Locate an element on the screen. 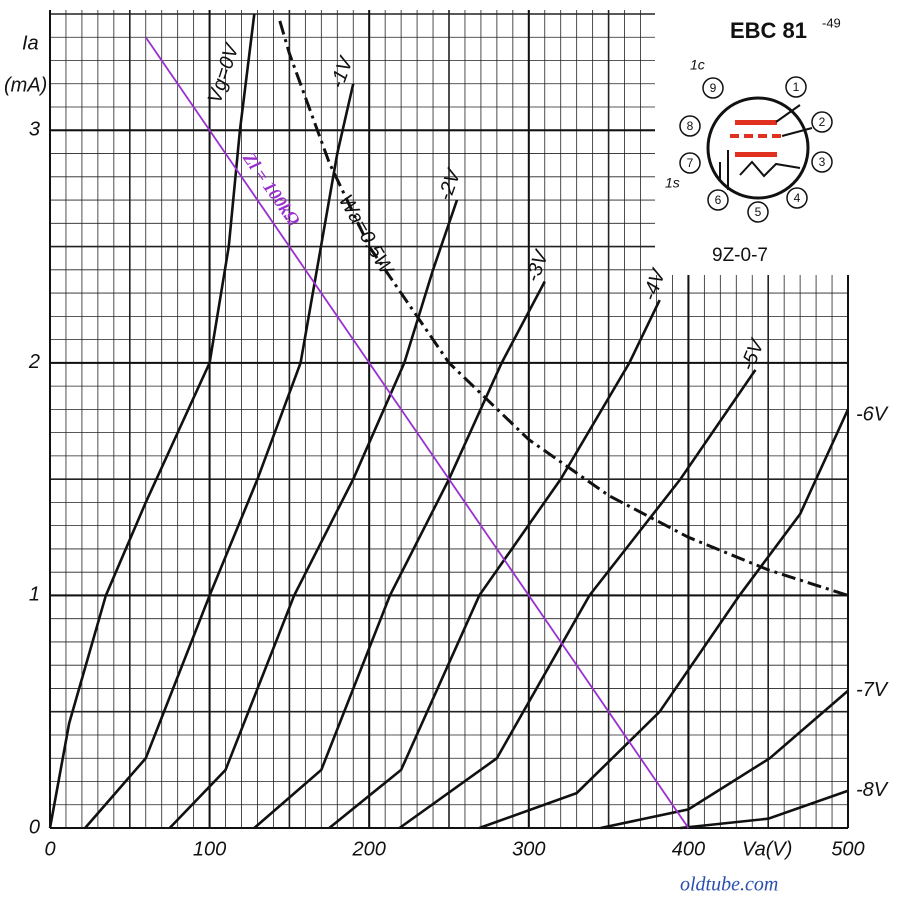 Image resolution: width=900 pixels, height=900 pixels. tube-envelope is located at coordinates (758, 148).